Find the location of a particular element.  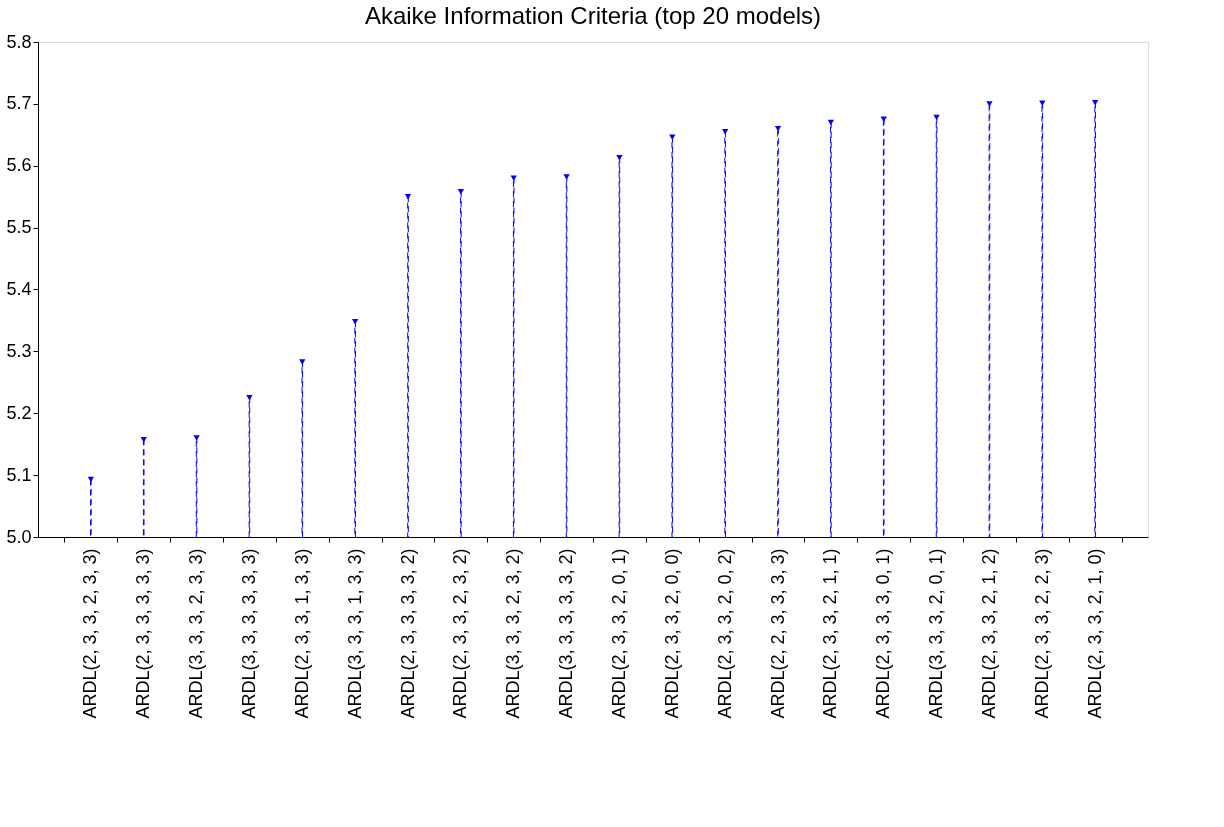

x-tick-label: ARDL(3, 3, 3, 2, 0, 1) is located at coordinates (936, 633).